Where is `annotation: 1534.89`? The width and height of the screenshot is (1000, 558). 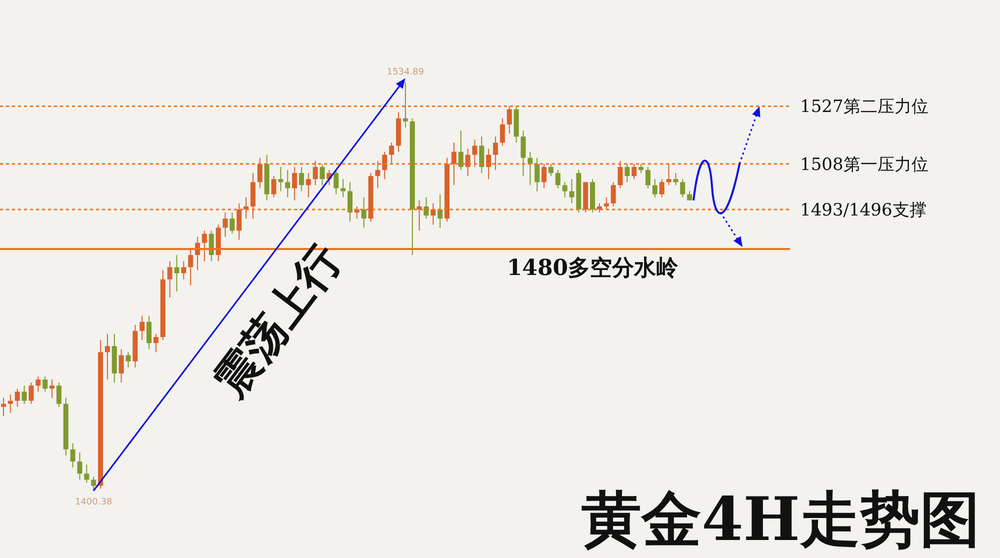
annotation: 1534.89 is located at coordinates (405, 72).